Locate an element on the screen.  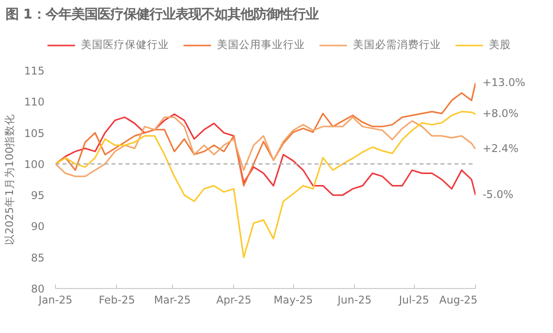
legend-label: 美国必需消费行业 is located at coordinates (397, 45).